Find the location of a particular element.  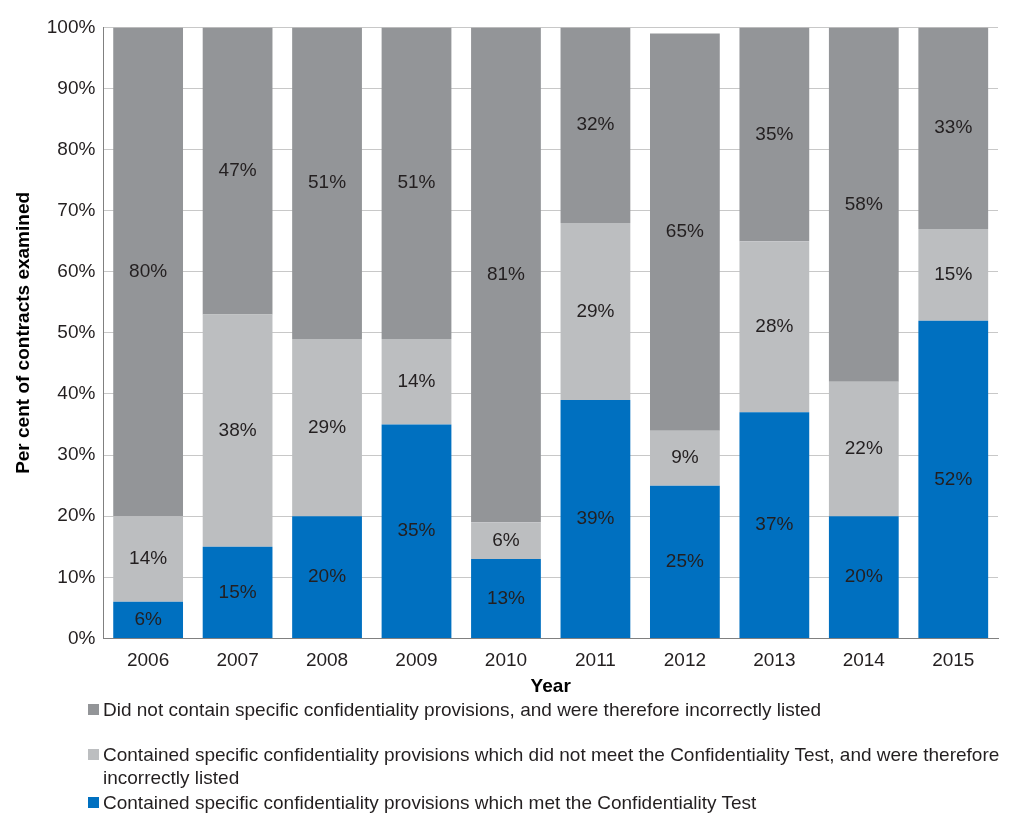

y-tick-label: 20% is located at coordinates (76, 515).